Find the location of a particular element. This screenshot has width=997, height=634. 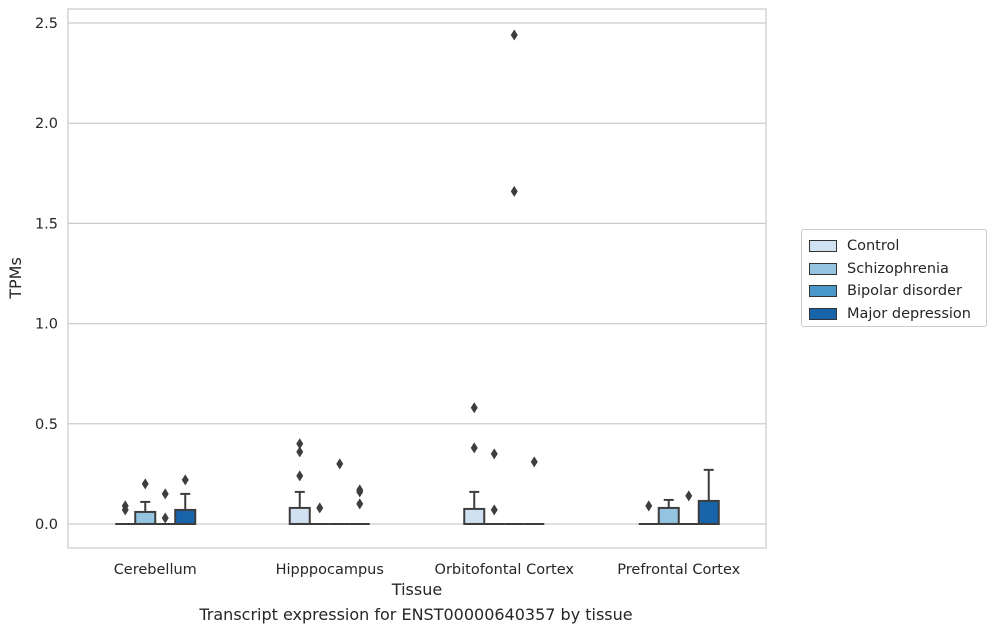

x-tick-label: Cerebellum is located at coordinates (155, 570).